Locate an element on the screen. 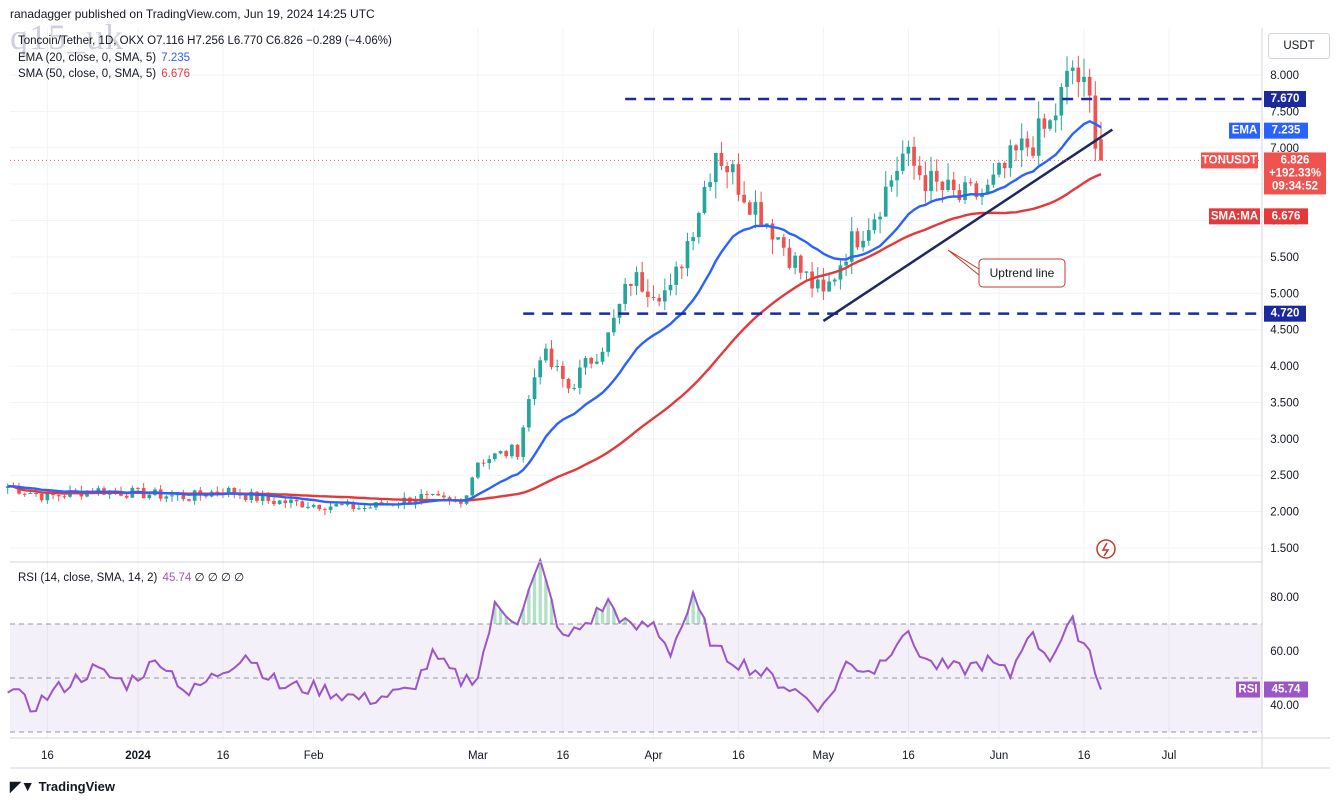 The width and height of the screenshot is (1339, 804). ema-value-tag-bg is located at coordinates (1286, 130).